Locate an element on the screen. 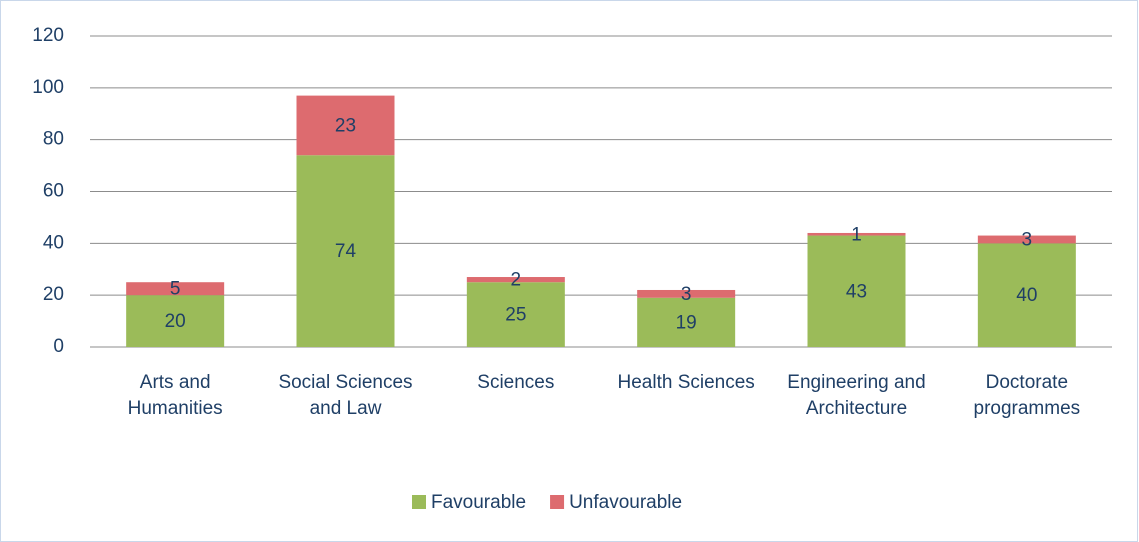 The image size is (1139, 542). y-tick-label: 60 is located at coordinates (53, 191).